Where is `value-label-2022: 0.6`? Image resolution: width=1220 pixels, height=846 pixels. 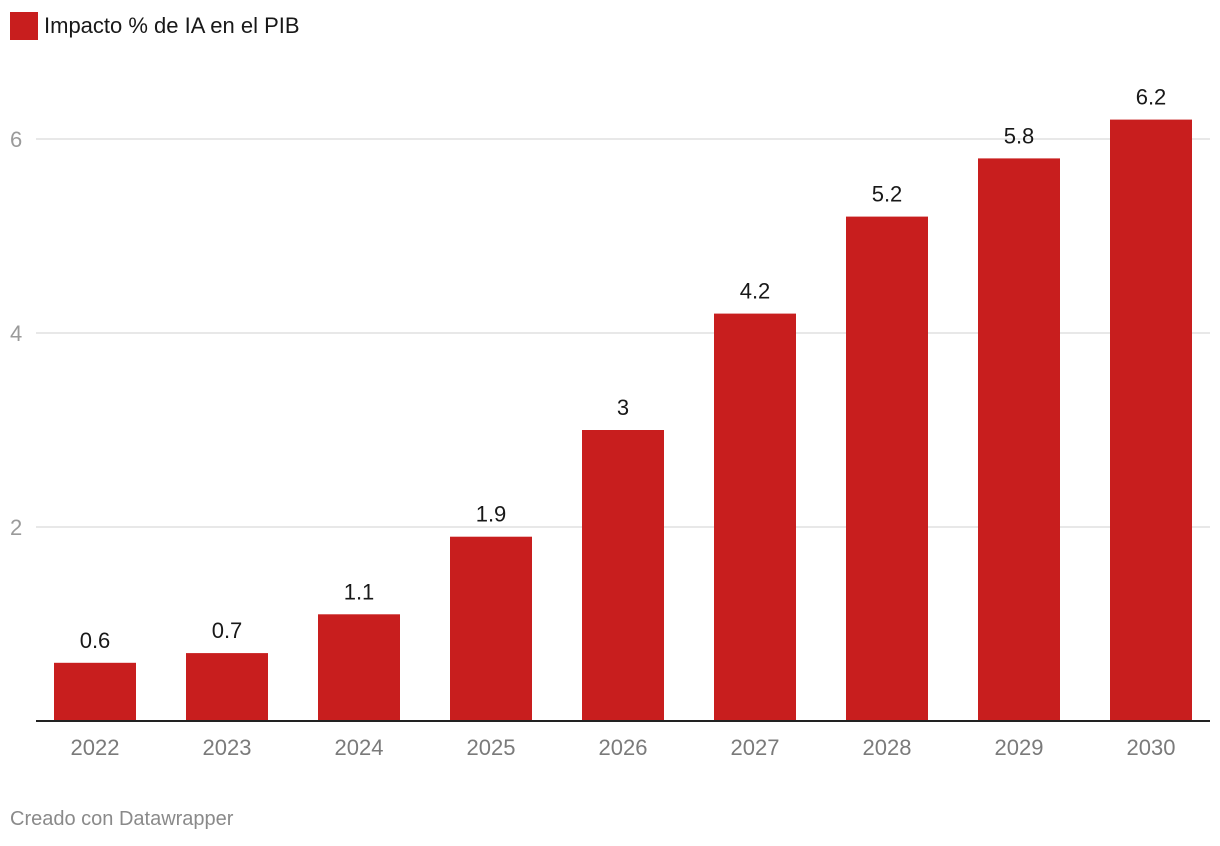
value-label-2022: 0.6 is located at coordinates (95, 640).